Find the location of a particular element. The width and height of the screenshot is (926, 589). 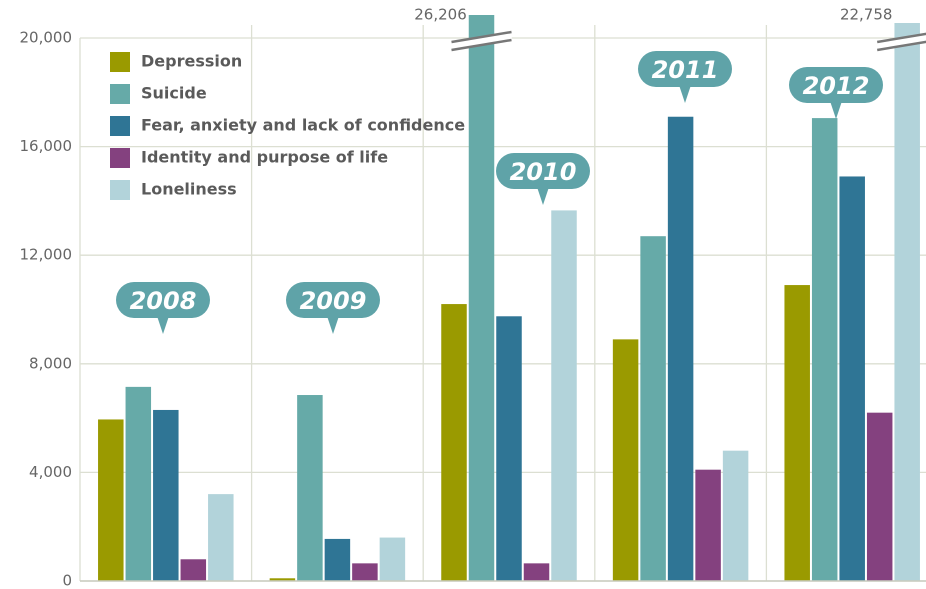

y-tick-label: 20,000 is located at coordinates (46, 38).